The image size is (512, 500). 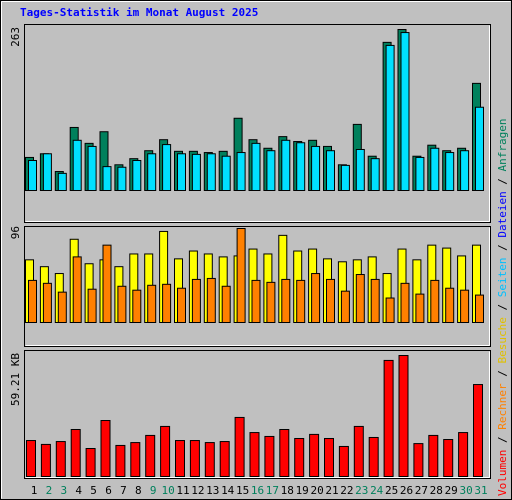 I want to click on x-tick-label: 26, so click(x=406, y=490).